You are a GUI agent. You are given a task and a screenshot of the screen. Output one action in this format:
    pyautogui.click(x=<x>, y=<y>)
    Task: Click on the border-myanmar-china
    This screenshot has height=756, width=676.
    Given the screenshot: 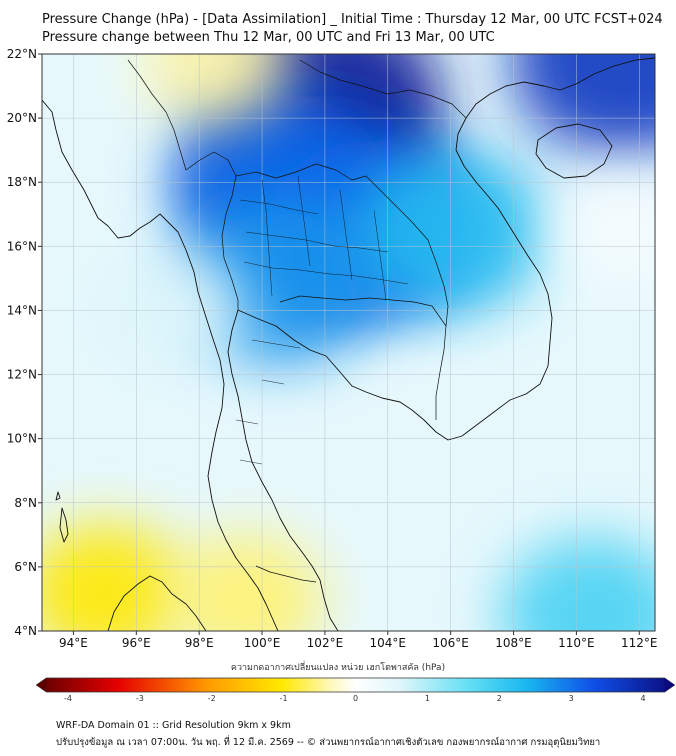 What is the action you would take?
    pyautogui.click(x=157, y=115)
    